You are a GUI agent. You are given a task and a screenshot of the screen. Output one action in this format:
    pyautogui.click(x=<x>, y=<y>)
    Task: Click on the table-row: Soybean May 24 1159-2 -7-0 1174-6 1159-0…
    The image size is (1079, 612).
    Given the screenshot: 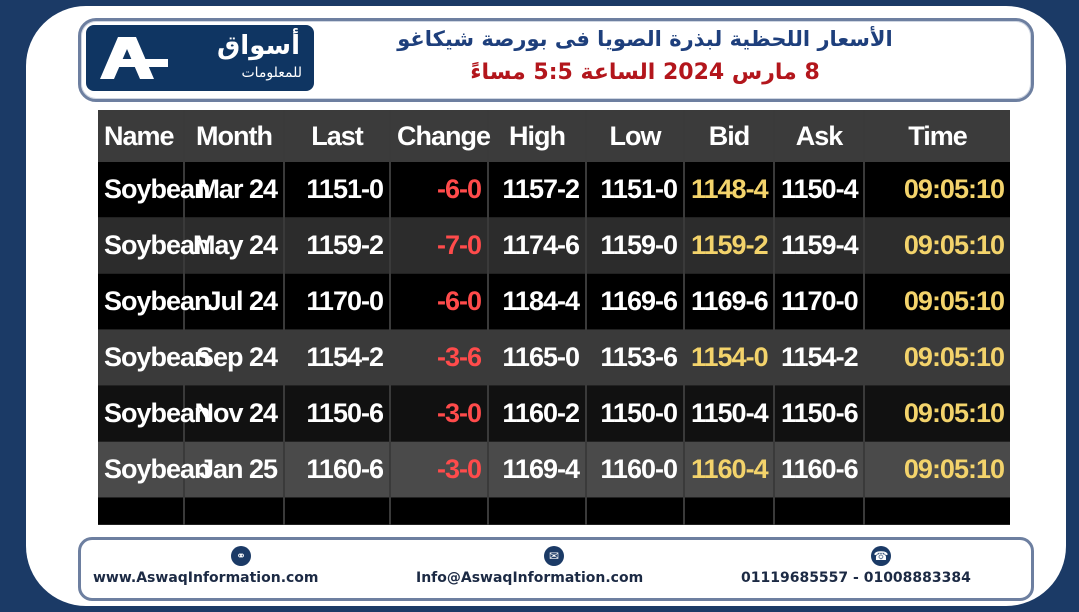 What is the action you would take?
    pyautogui.click(x=554, y=245)
    